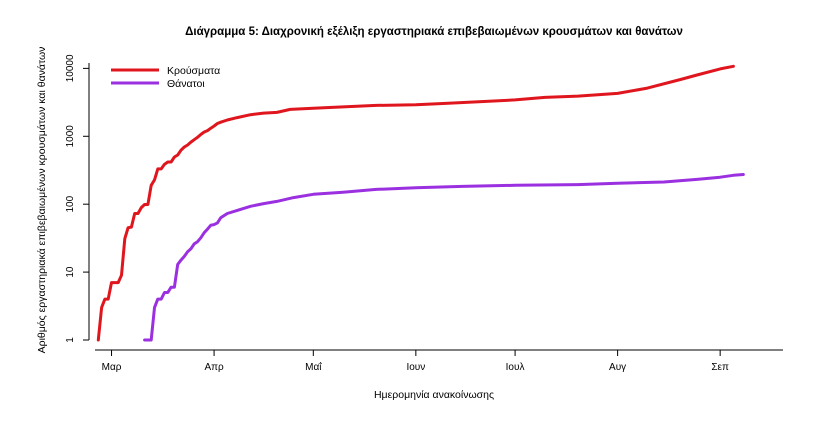 This screenshot has width=829, height=436. What do you see at coordinates (70, 203) in the screenshot?
I see `y-tick-label: 100` at bounding box center [70, 203].